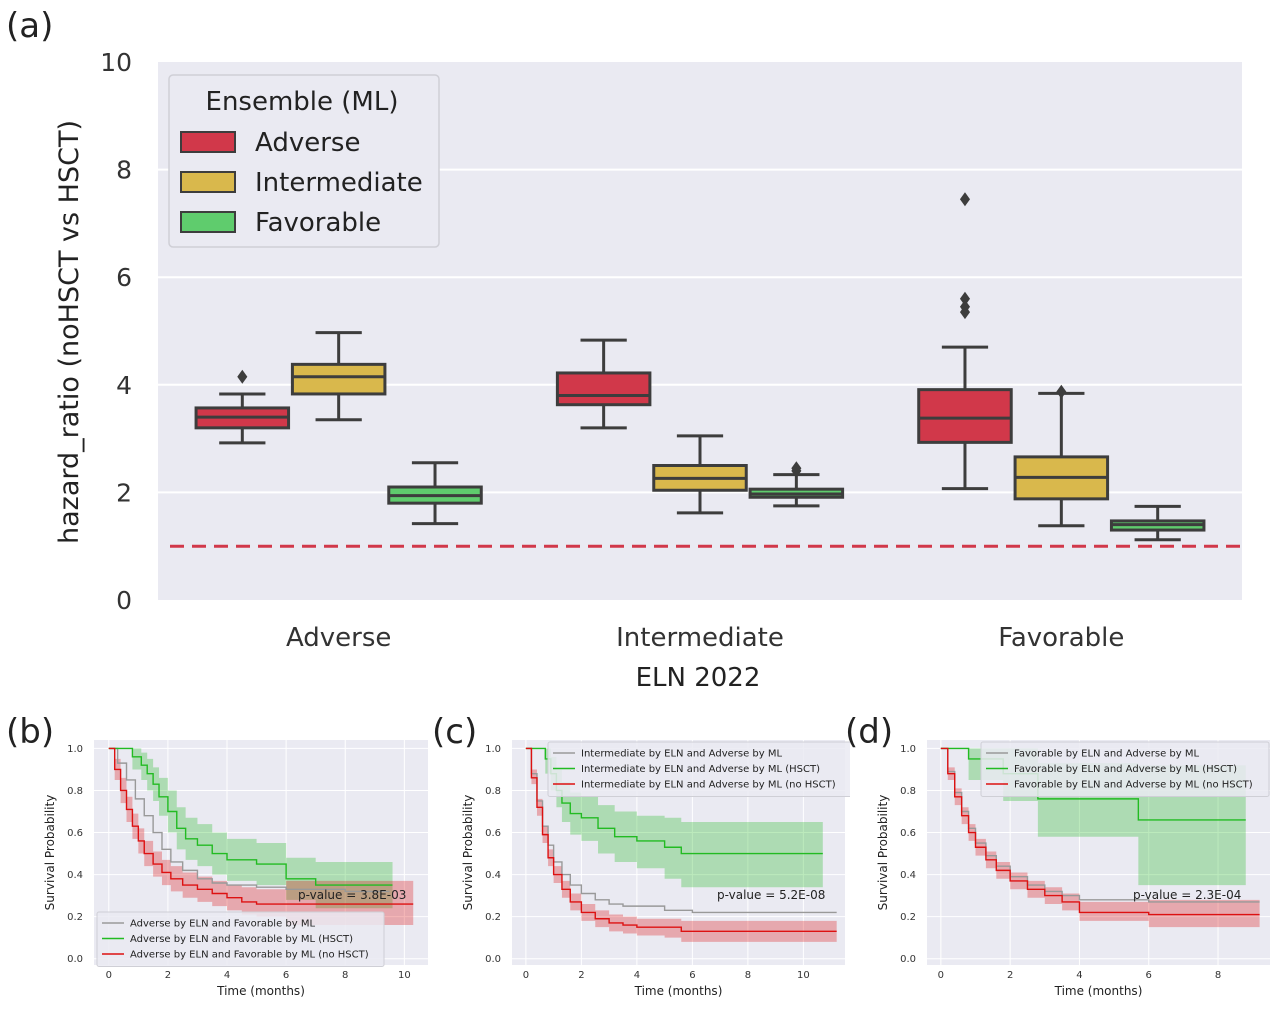 The image size is (1280, 1012). What do you see at coordinates (869, 732) in the screenshot?
I see `panel-label: (d)` at bounding box center [869, 732].